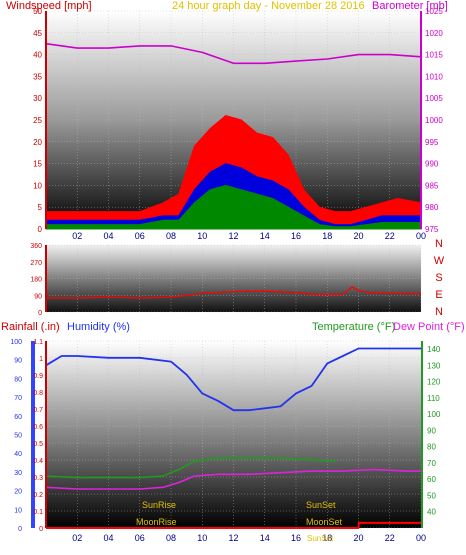 This screenshot has height=555, width=466. I want to click on tick-label: 0.4, so click(38, 461).